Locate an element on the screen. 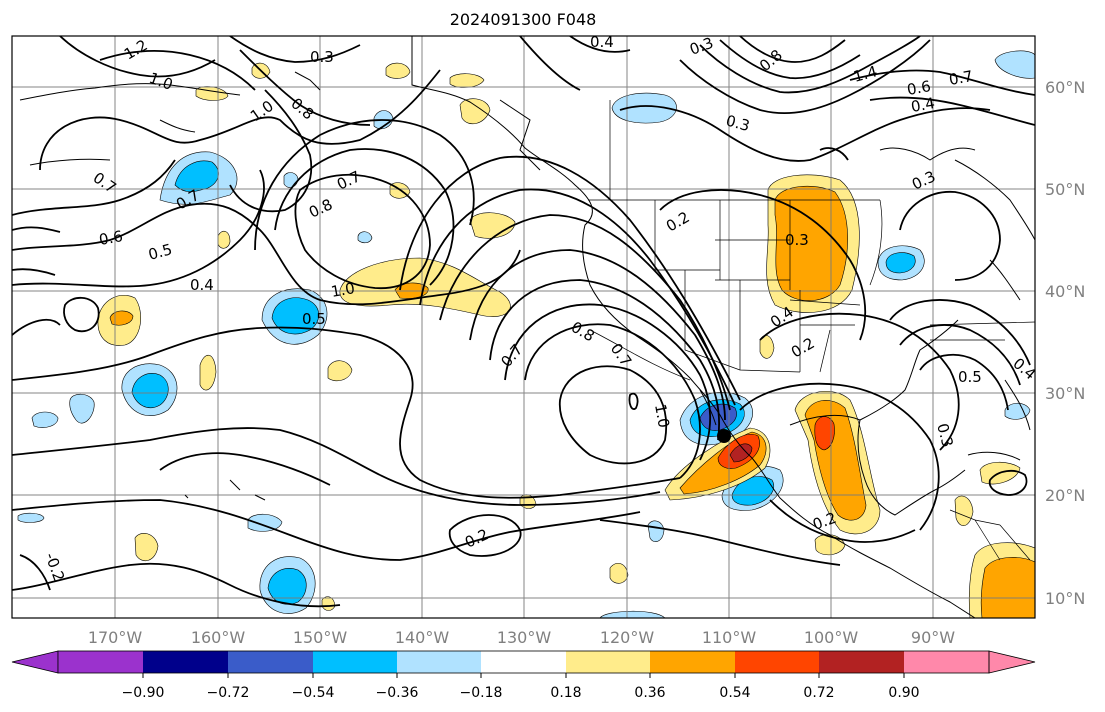 Image resolution: width=1105 pixels, height=712 pixels. colorbar-tick-label: 0.90 is located at coordinates (903, 693).